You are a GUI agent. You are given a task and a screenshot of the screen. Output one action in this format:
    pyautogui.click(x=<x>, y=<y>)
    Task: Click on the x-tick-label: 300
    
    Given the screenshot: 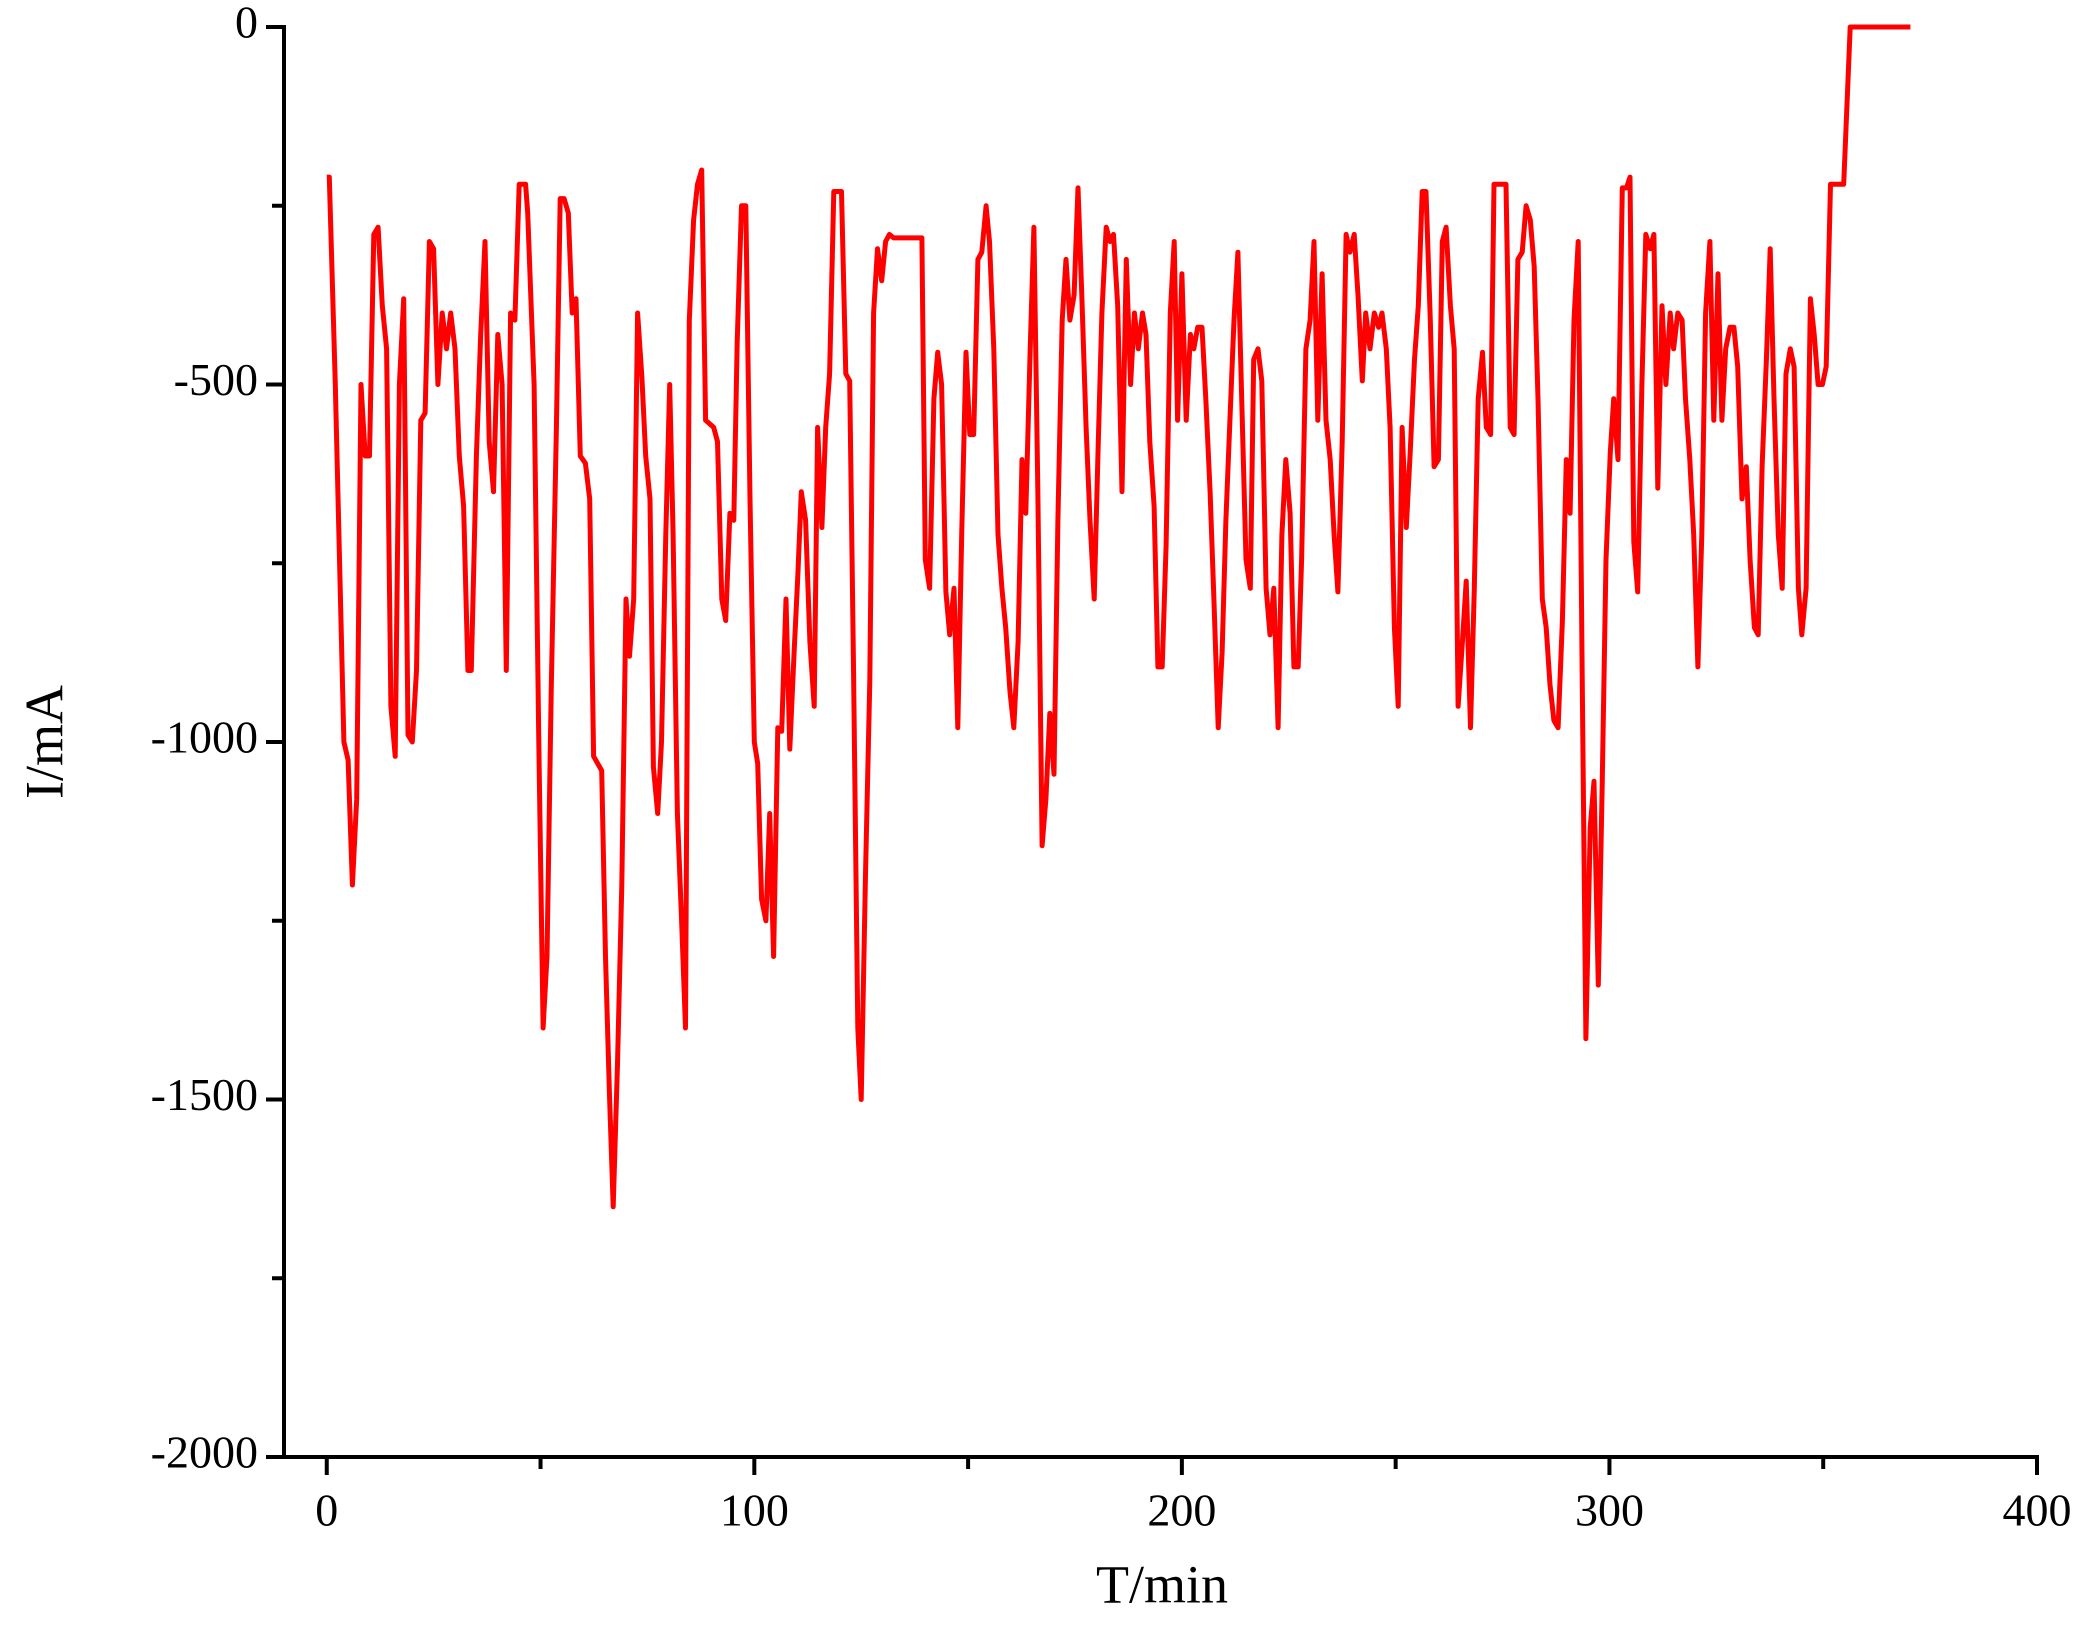 What is the action you would take?
    pyautogui.click(x=1609, y=1510)
    